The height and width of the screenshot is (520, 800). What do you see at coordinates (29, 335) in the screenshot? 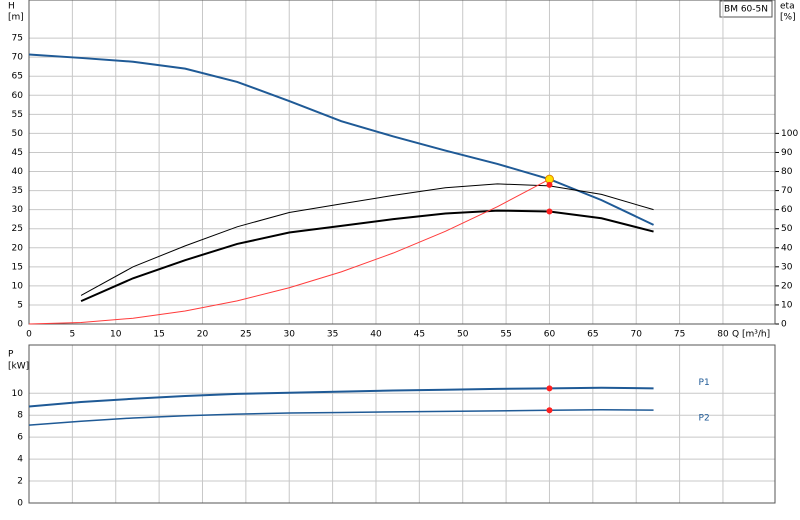
I see `x-tick-label: 0` at bounding box center [29, 335].